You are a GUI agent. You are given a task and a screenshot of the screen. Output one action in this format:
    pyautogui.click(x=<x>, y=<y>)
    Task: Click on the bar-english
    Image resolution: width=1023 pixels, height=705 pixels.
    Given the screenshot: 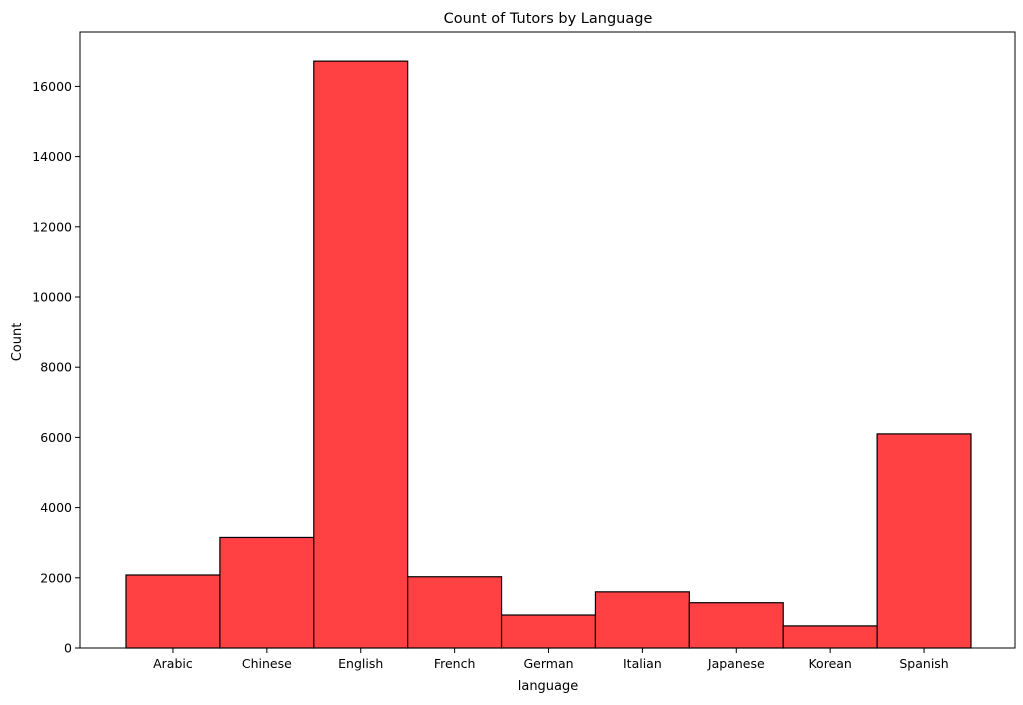 What is the action you would take?
    pyautogui.click(x=361, y=354)
    